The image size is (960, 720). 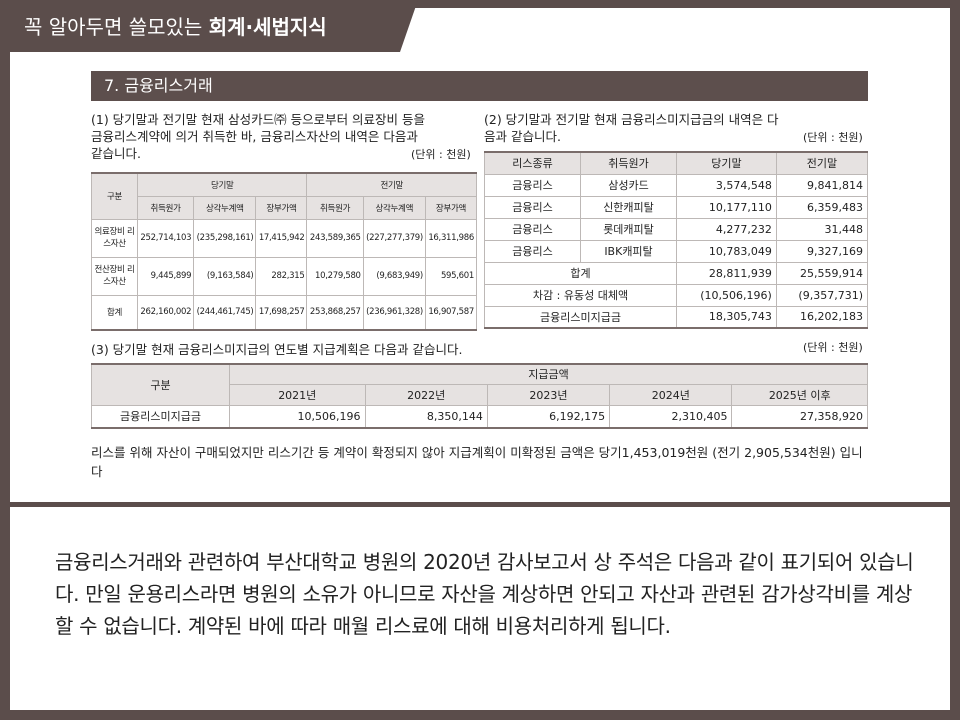 I want to click on t2-header: 취득원가, so click(x=628, y=163).